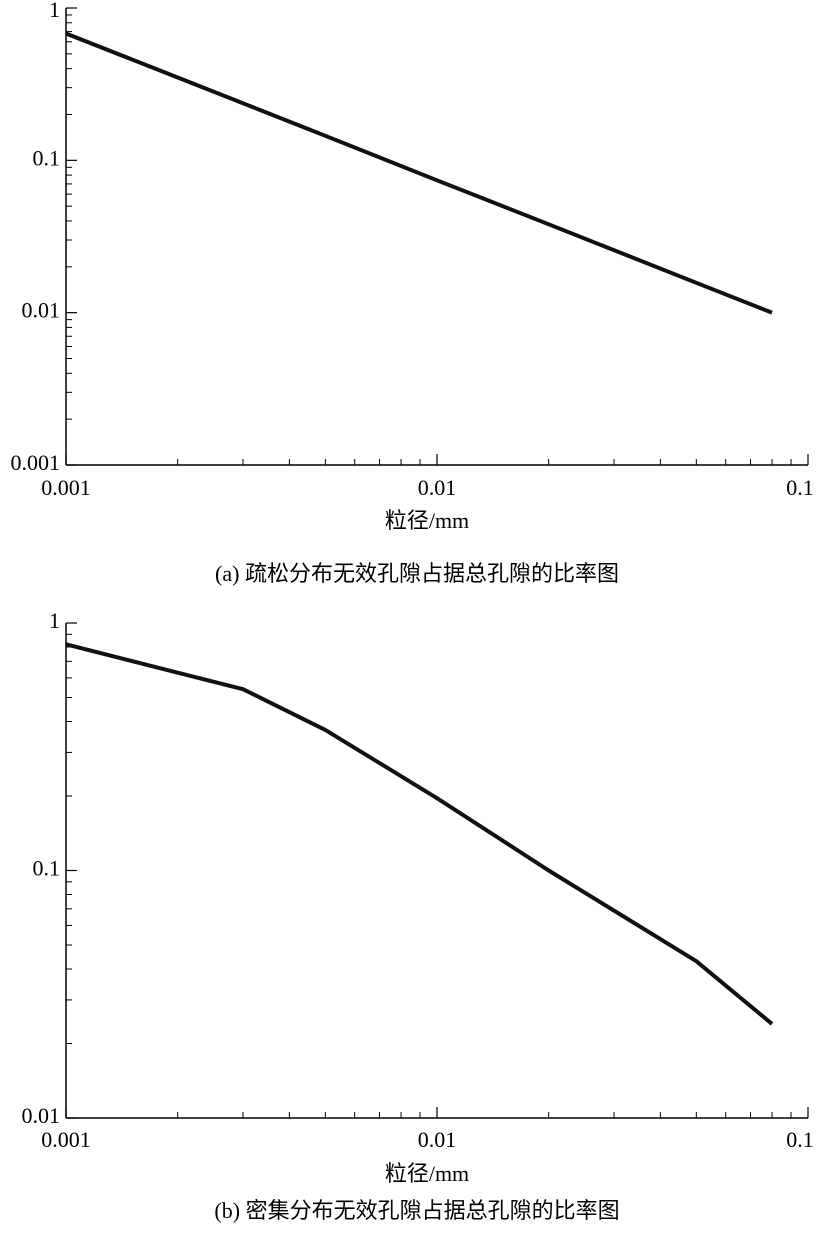  What do you see at coordinates (417, 573) in the screenshot?
I see `caption: (a) 疏松分布无效孔隙占据总孔隙的比率图` at bounding box center [417, 573].